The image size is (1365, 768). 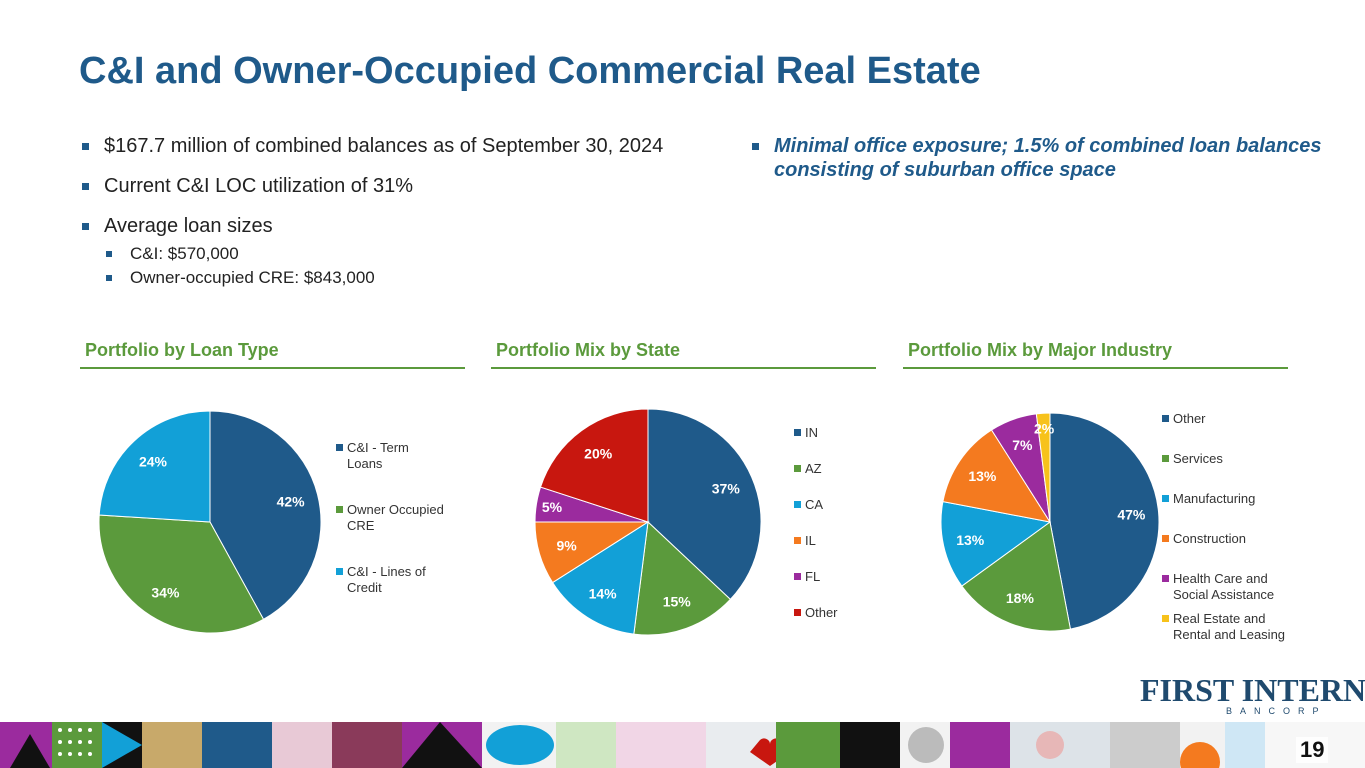 What do you see at coordinates (982, 476) in the screenshot?
I see `pie-label-construction: 13%` at bounding box center [982, 476].